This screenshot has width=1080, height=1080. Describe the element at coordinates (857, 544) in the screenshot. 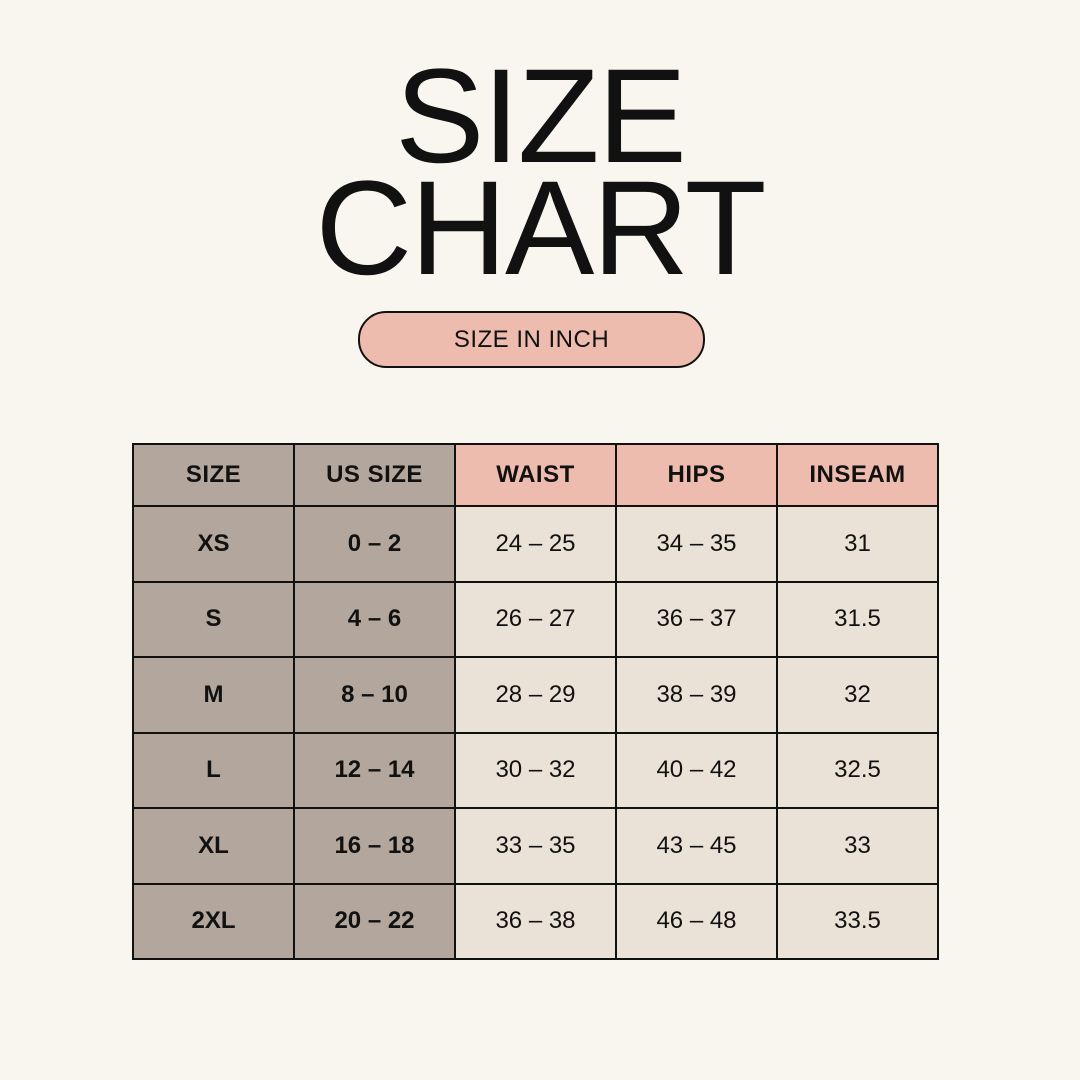

I see `table-cell: 31` at that location.